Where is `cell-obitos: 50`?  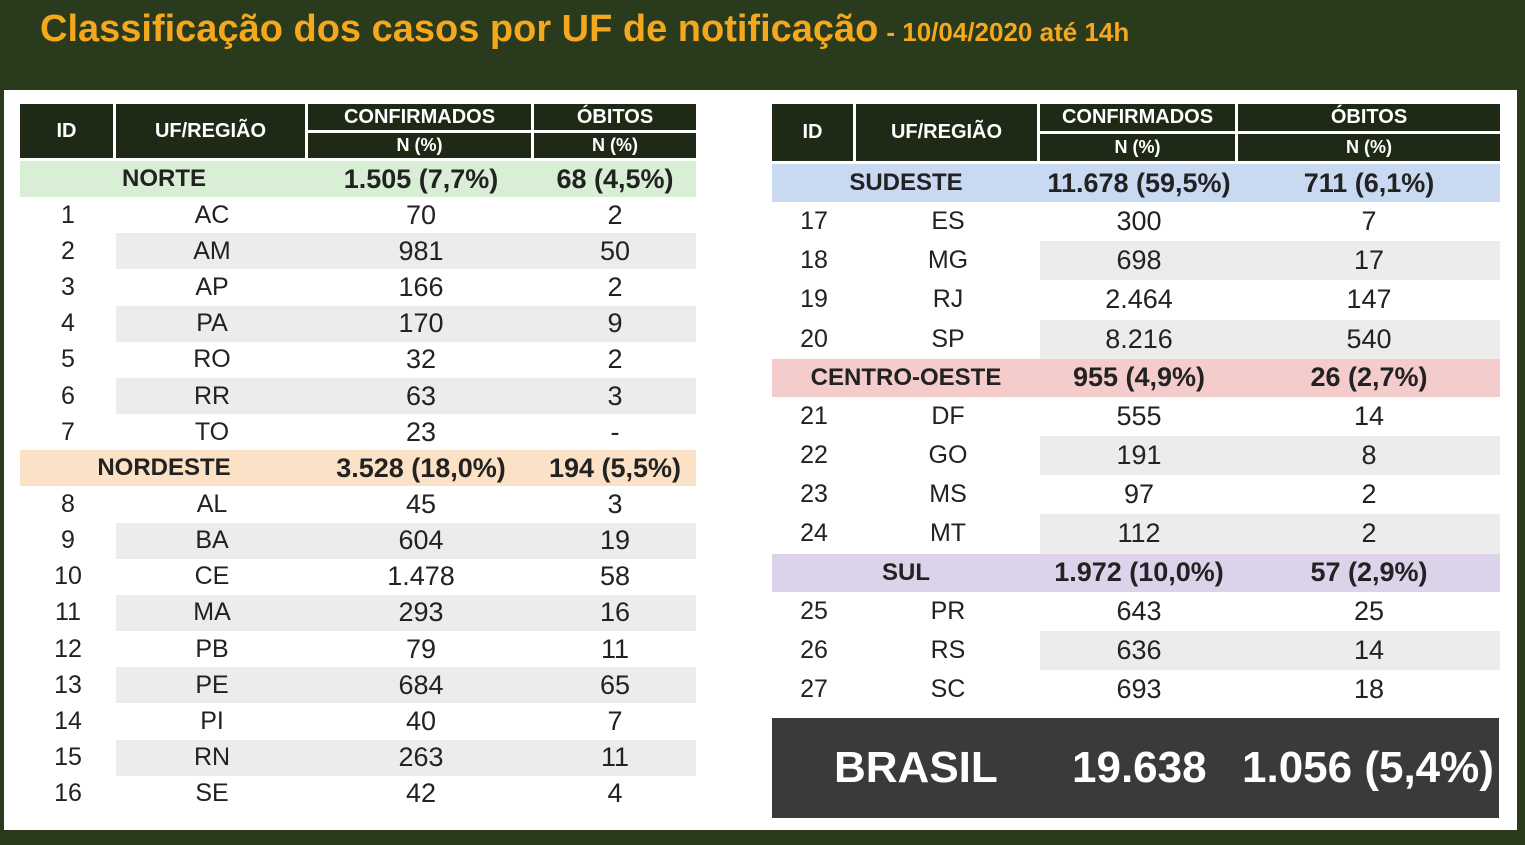
cell-obitos: 50 is located at coordinates (615, 251).